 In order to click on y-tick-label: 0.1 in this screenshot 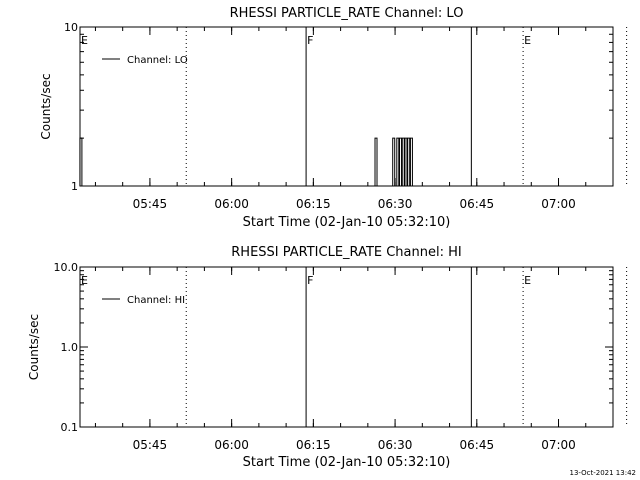, I will do `click(70, 427)`.